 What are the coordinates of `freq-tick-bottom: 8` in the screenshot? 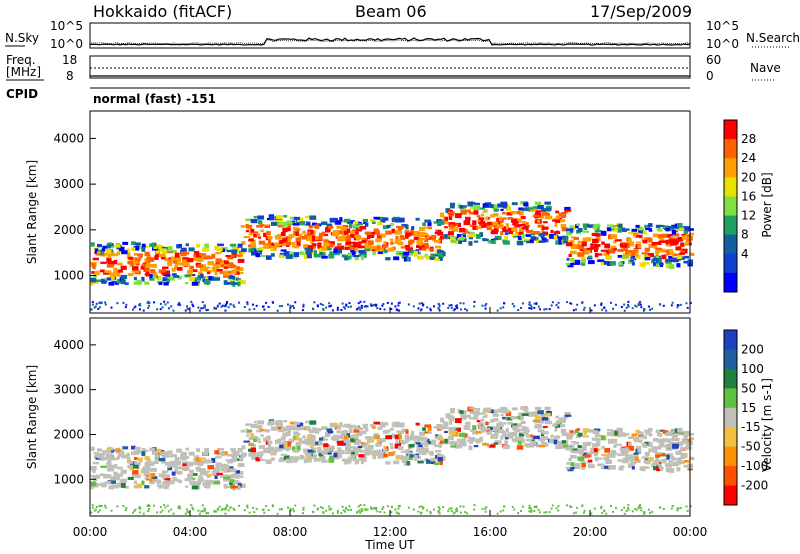 It's located at (70, 76).